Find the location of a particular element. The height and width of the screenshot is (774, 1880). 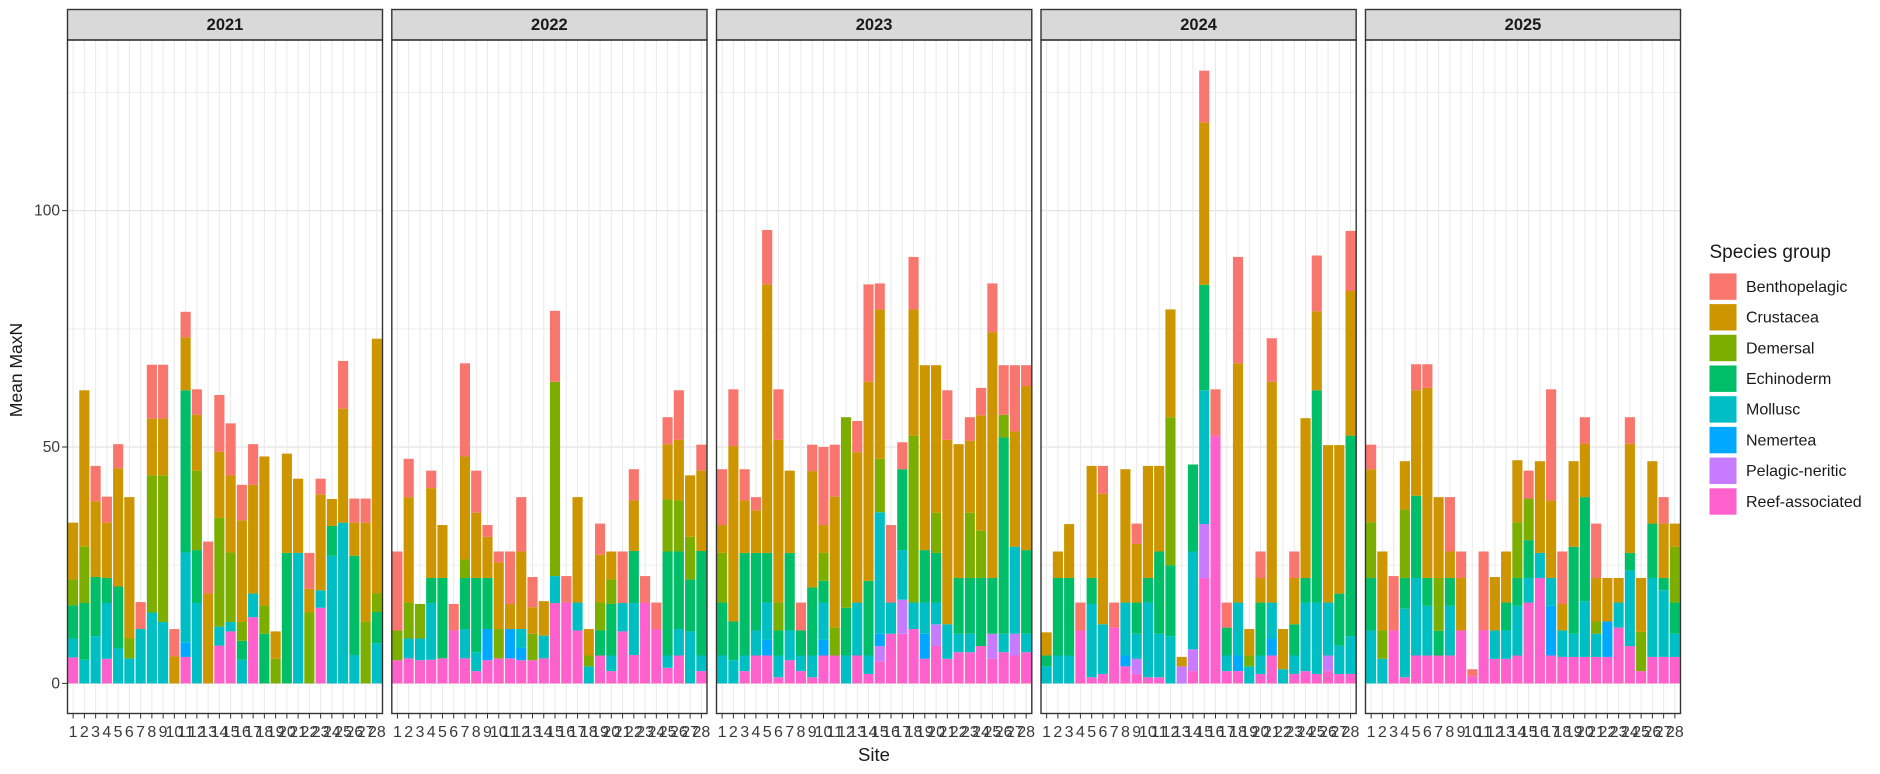

svg-text: Species group is located at coordinates (1770, 252).